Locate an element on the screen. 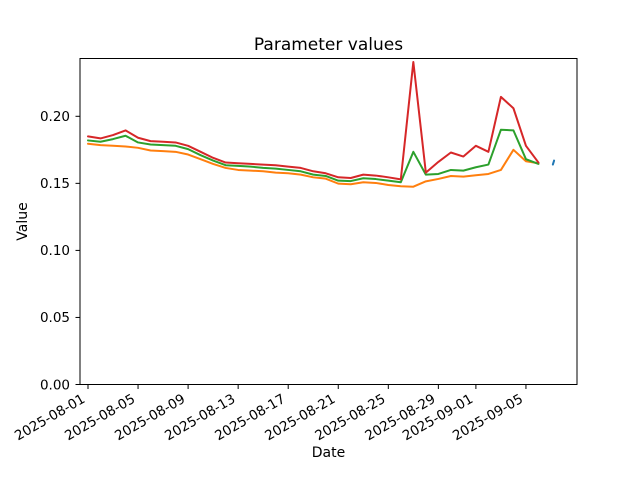 The image size is (640, 480). blue-series-line is located at coordinates (553, 162).